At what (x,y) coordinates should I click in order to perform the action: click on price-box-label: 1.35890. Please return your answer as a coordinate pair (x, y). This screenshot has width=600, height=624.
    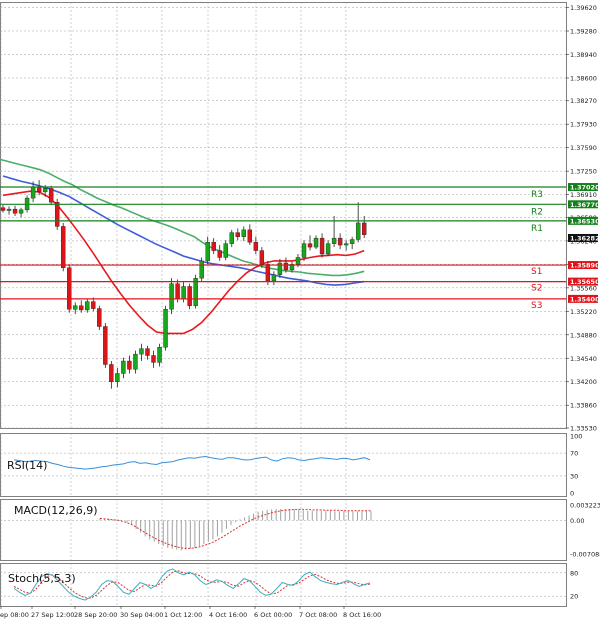
    Looking at the image, I should click on (585, 266).